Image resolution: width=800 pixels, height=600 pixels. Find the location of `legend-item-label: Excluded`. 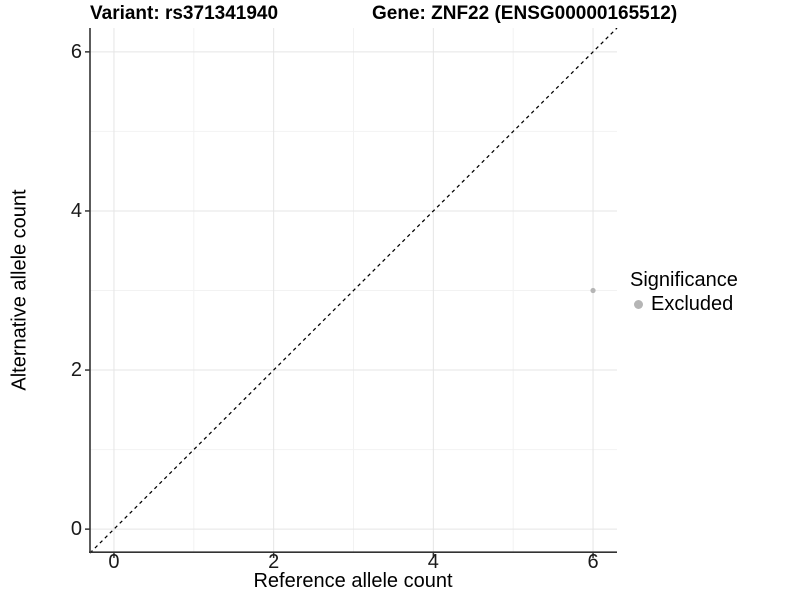

legend-item-label: Excluded is located at coordinates (692, 304).